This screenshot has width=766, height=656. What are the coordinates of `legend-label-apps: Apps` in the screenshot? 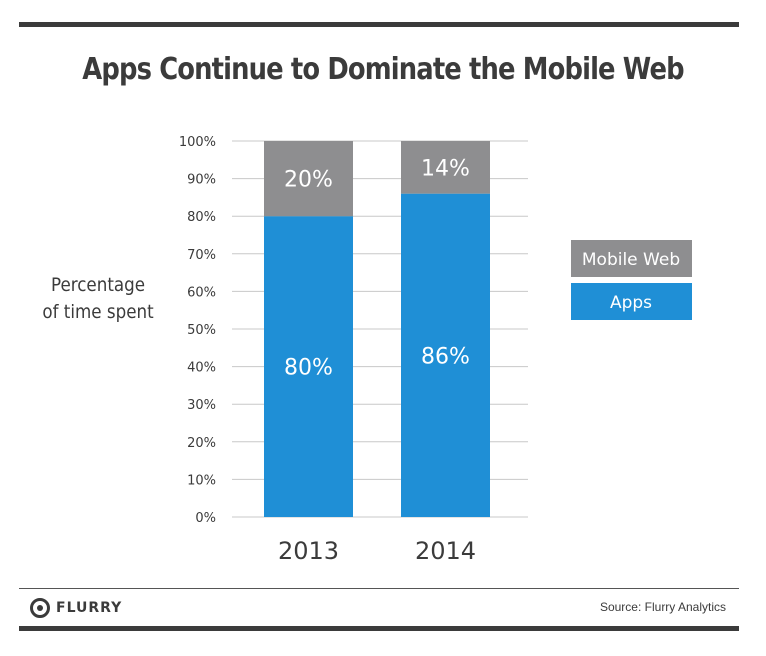 It's located at (631, 303).